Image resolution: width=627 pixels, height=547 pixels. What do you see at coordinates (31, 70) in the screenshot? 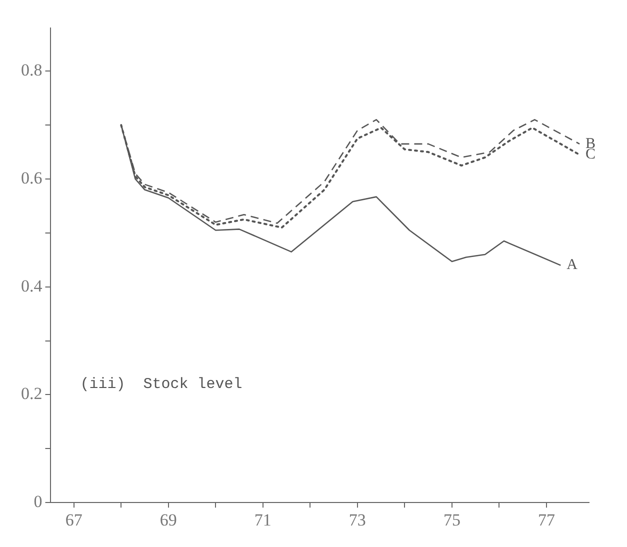
I see `y-tick-label: 0.8` at bounding box center [31, 70].